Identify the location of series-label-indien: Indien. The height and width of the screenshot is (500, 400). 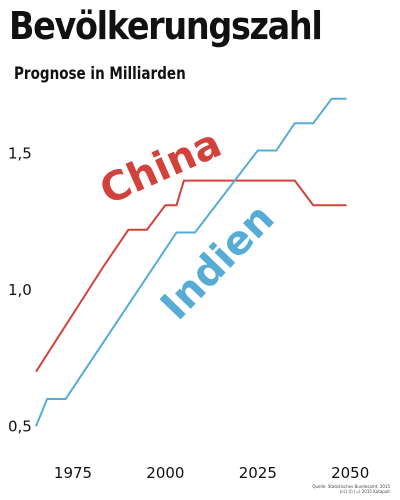
(217, 262).